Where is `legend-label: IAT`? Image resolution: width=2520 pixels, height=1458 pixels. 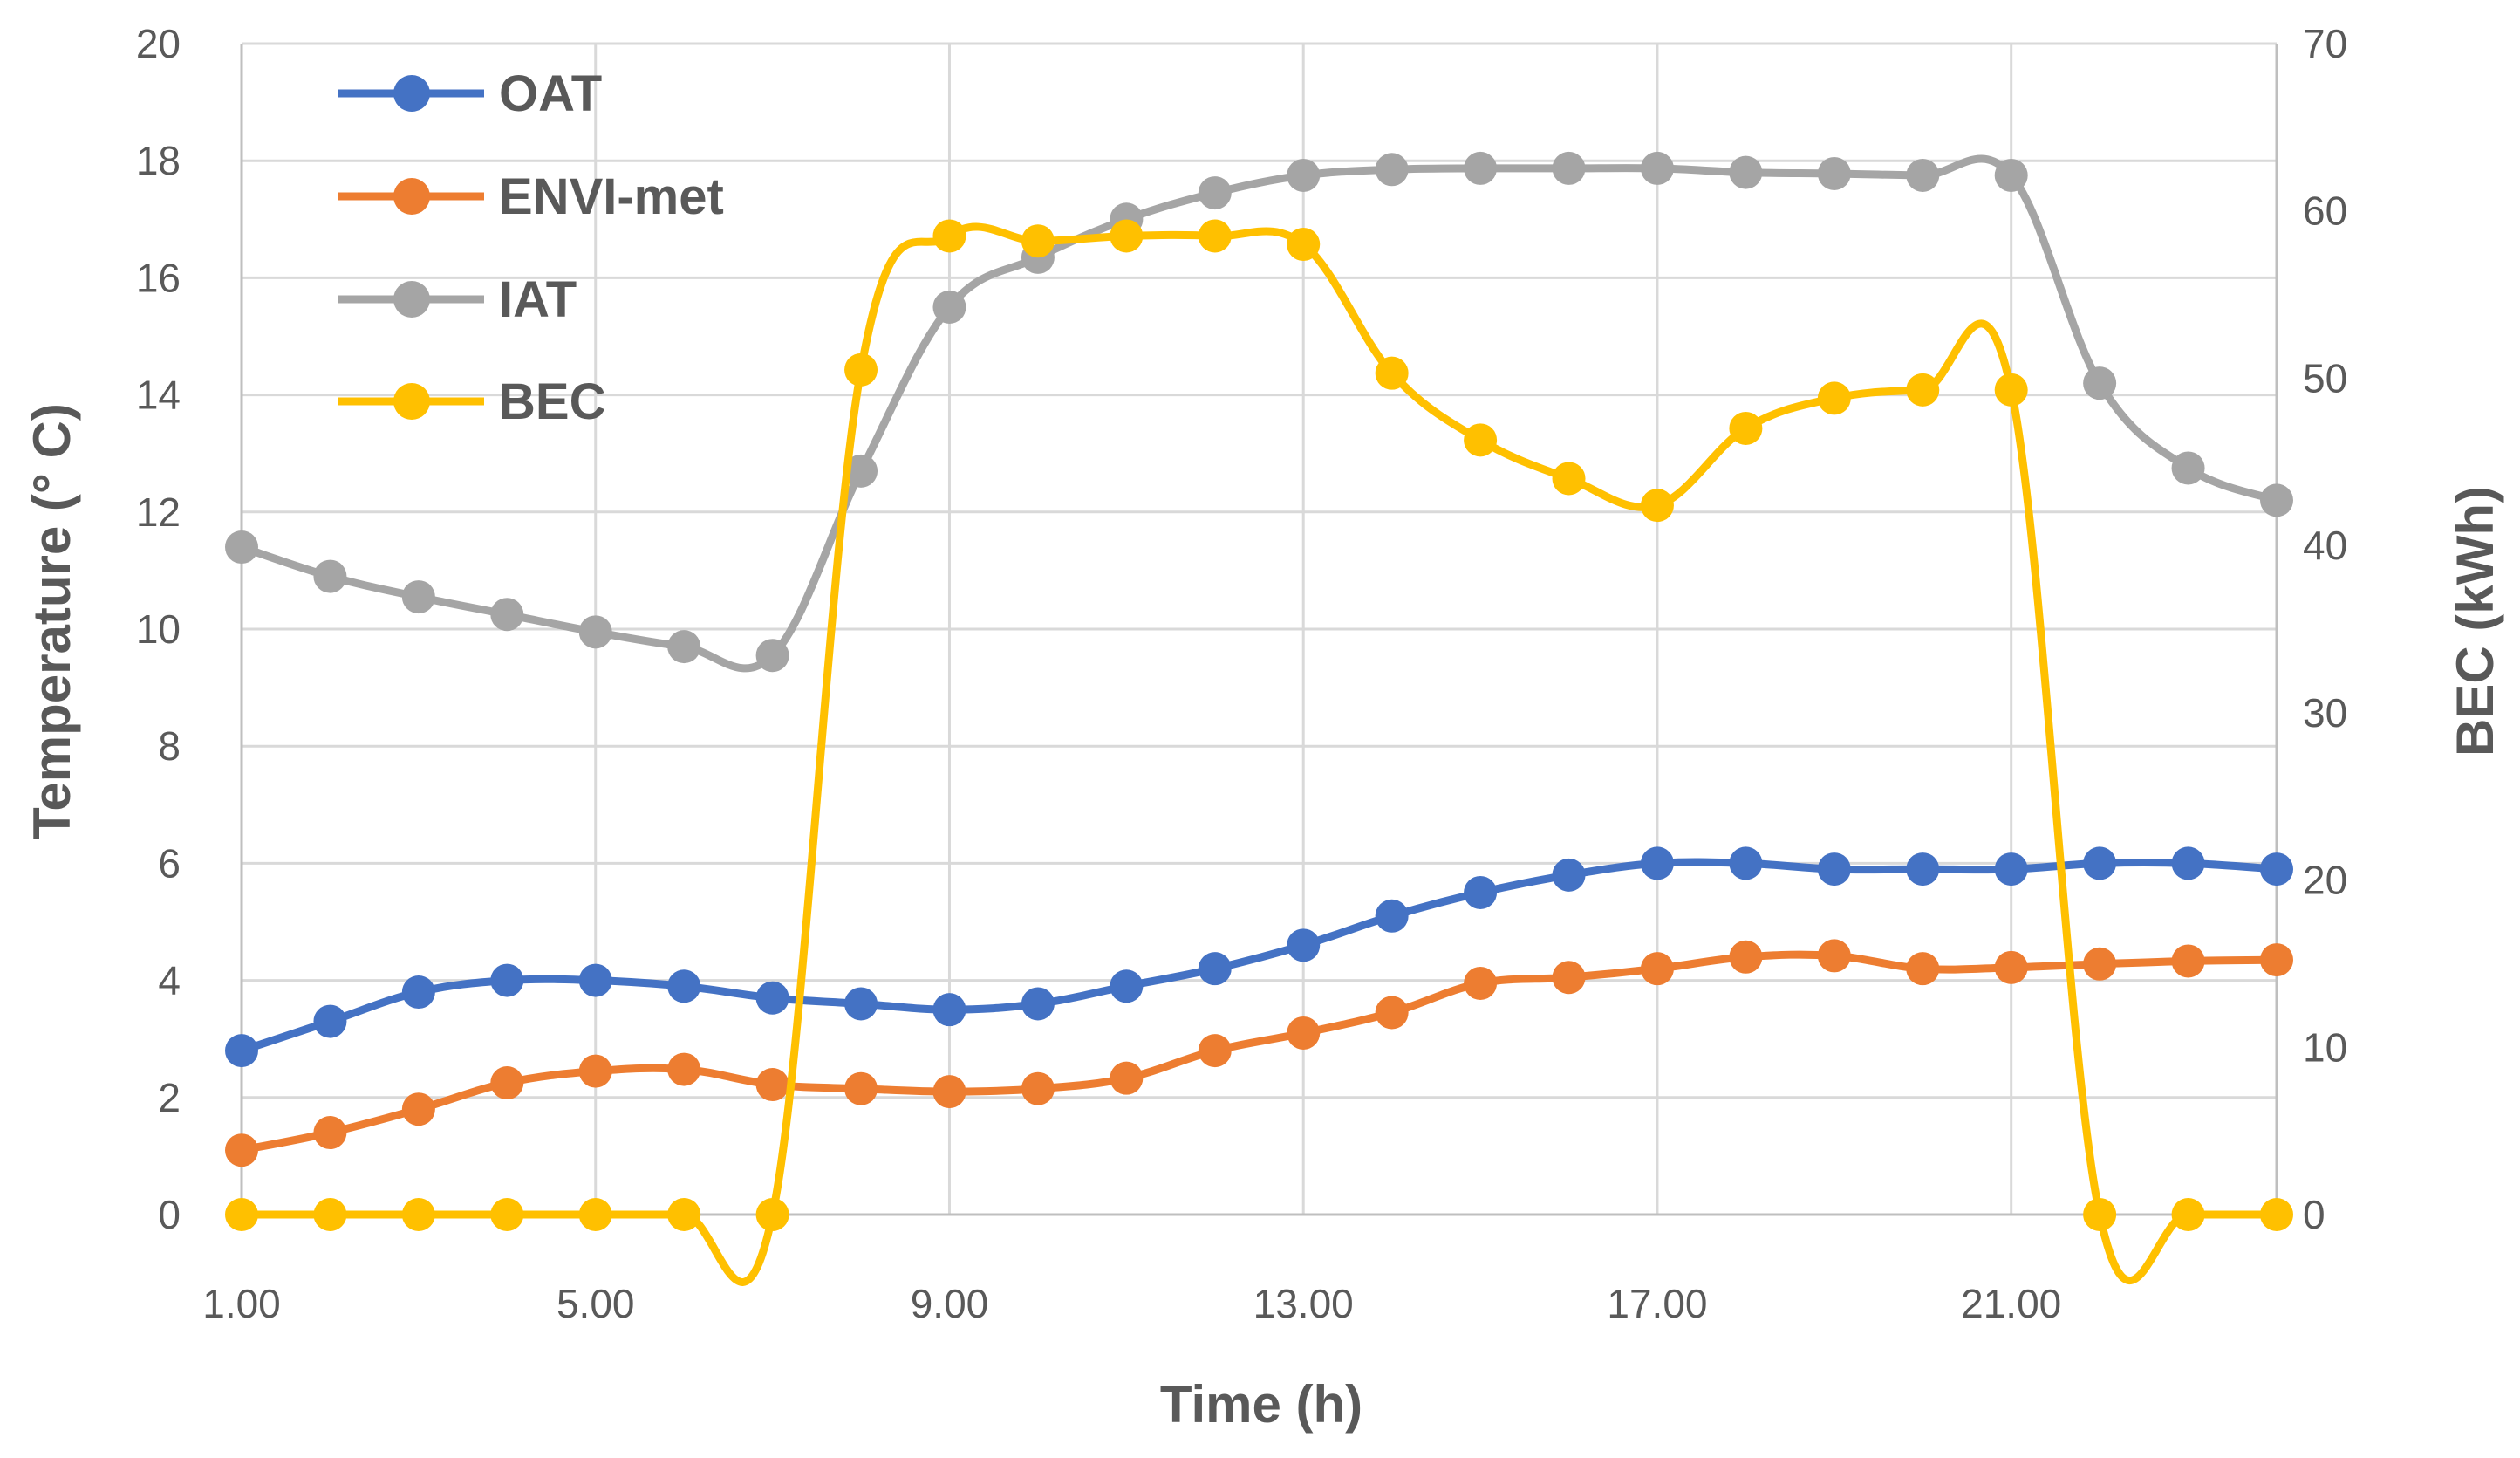 legend-label: IAT is located at coordinates (538, 300).